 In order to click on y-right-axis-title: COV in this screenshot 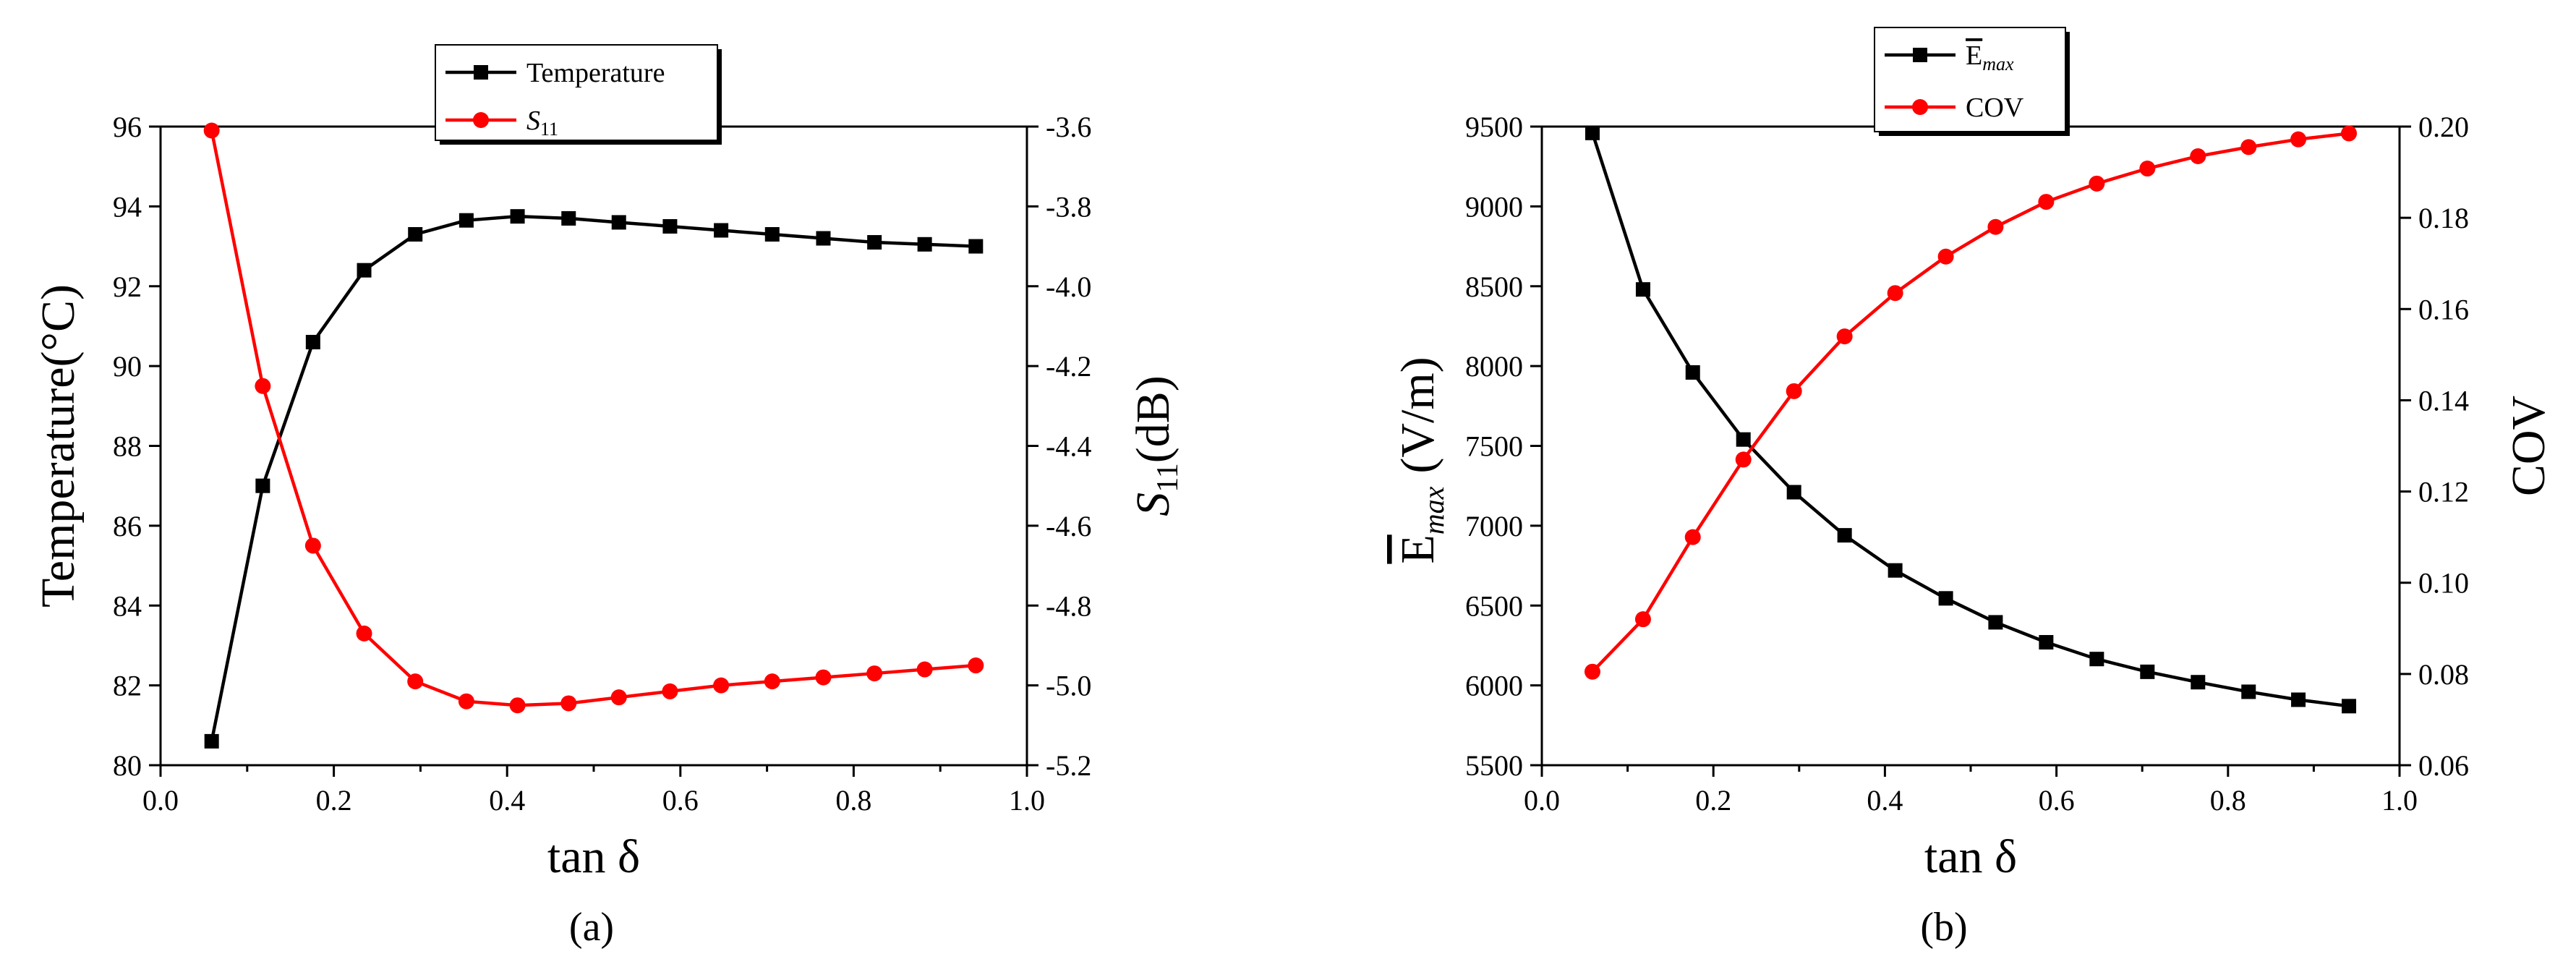, I will do `click(2528, 446)`.